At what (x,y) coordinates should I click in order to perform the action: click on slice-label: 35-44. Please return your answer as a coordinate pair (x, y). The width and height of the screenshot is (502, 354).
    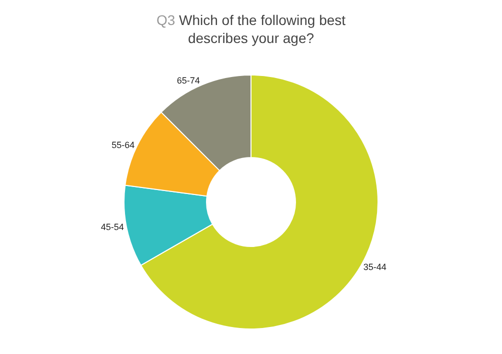
    Looking at the image, I should click on (374, 267).